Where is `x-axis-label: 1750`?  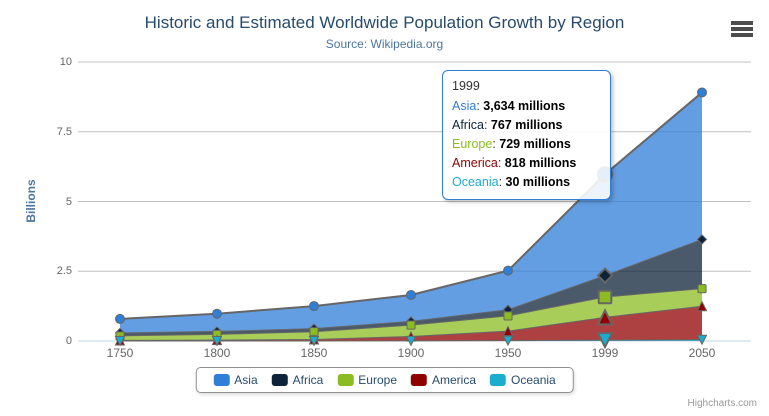
x-axis-label: 1750 is located at coordinates (120, 353).